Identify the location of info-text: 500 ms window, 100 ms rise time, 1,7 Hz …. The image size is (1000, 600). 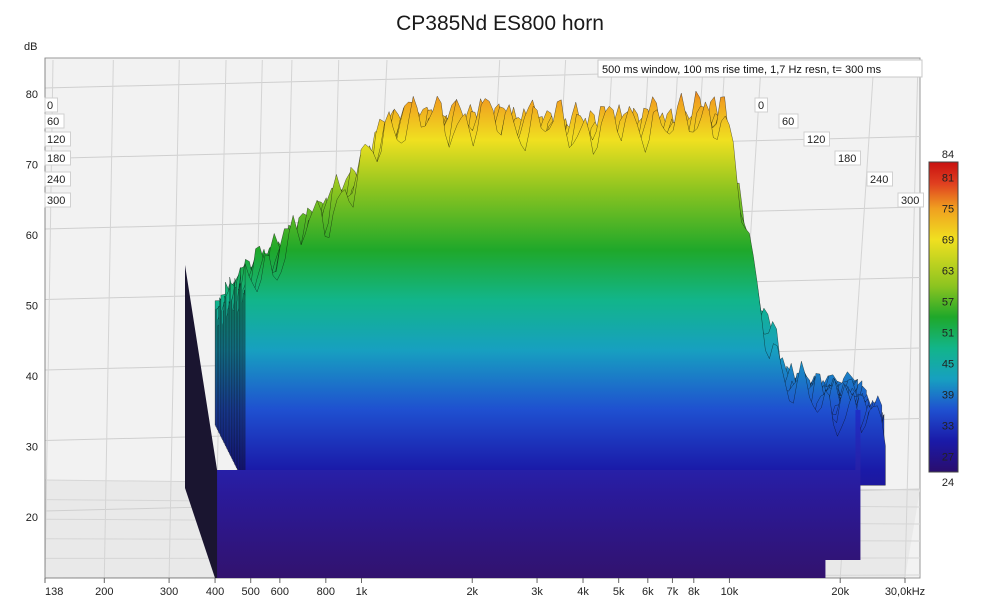
(742, 70).